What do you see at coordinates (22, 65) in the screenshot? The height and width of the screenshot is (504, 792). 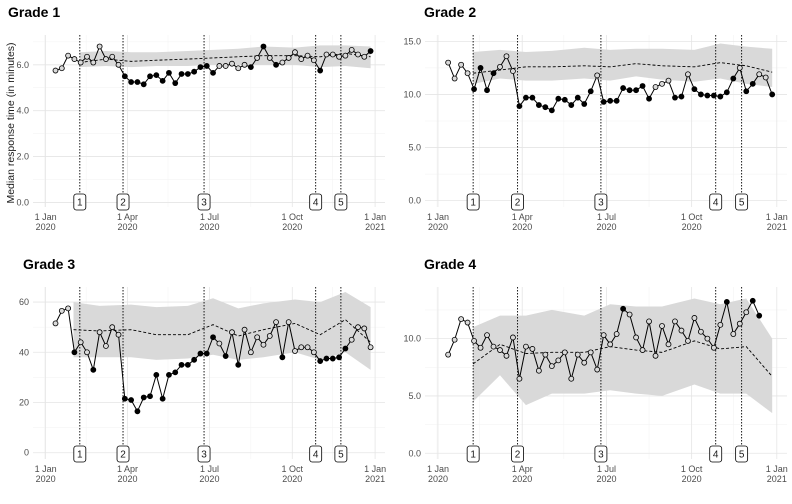 I see `y-tick-label: 6.0` at bounding box center [22, 65].